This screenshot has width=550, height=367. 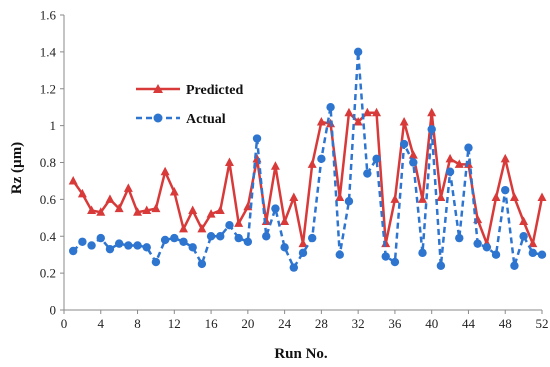 What do you see at coordinates (158, 118) in the screenshot?
I see `legend-actual-marker` at bounding box center [158, 118].